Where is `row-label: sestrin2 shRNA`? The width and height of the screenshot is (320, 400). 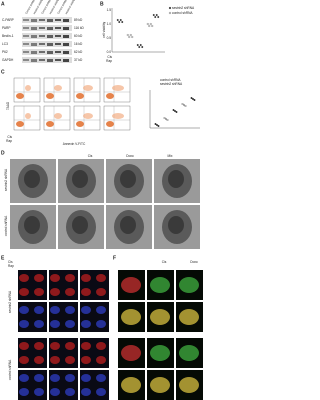
row-label: sestrin2 shRNA is located at coordinates (10, 301).